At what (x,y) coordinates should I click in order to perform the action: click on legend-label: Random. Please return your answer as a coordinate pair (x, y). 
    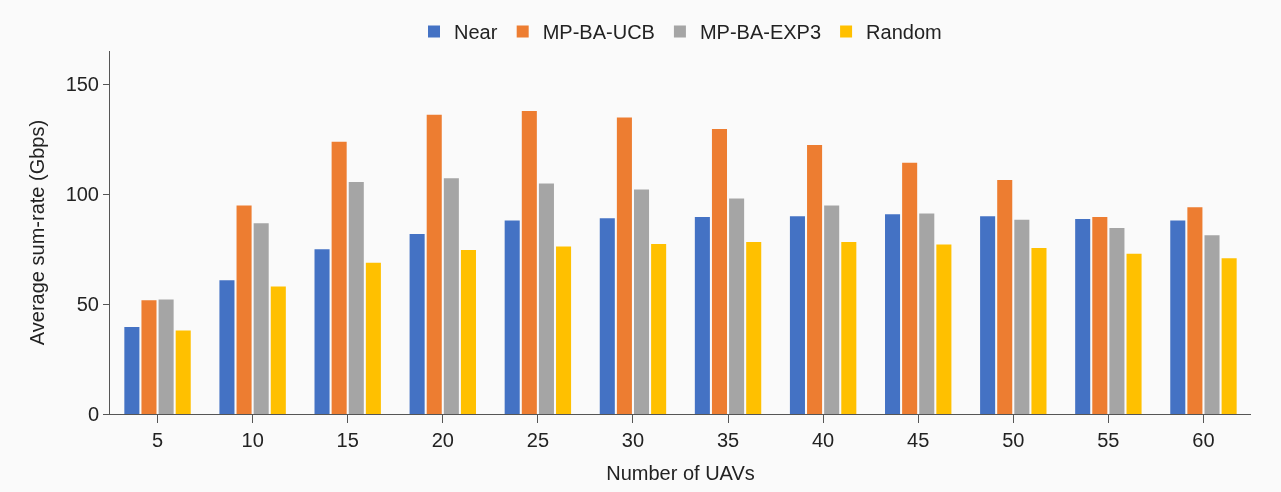
    Looking at the image, I should click on (904, 32).